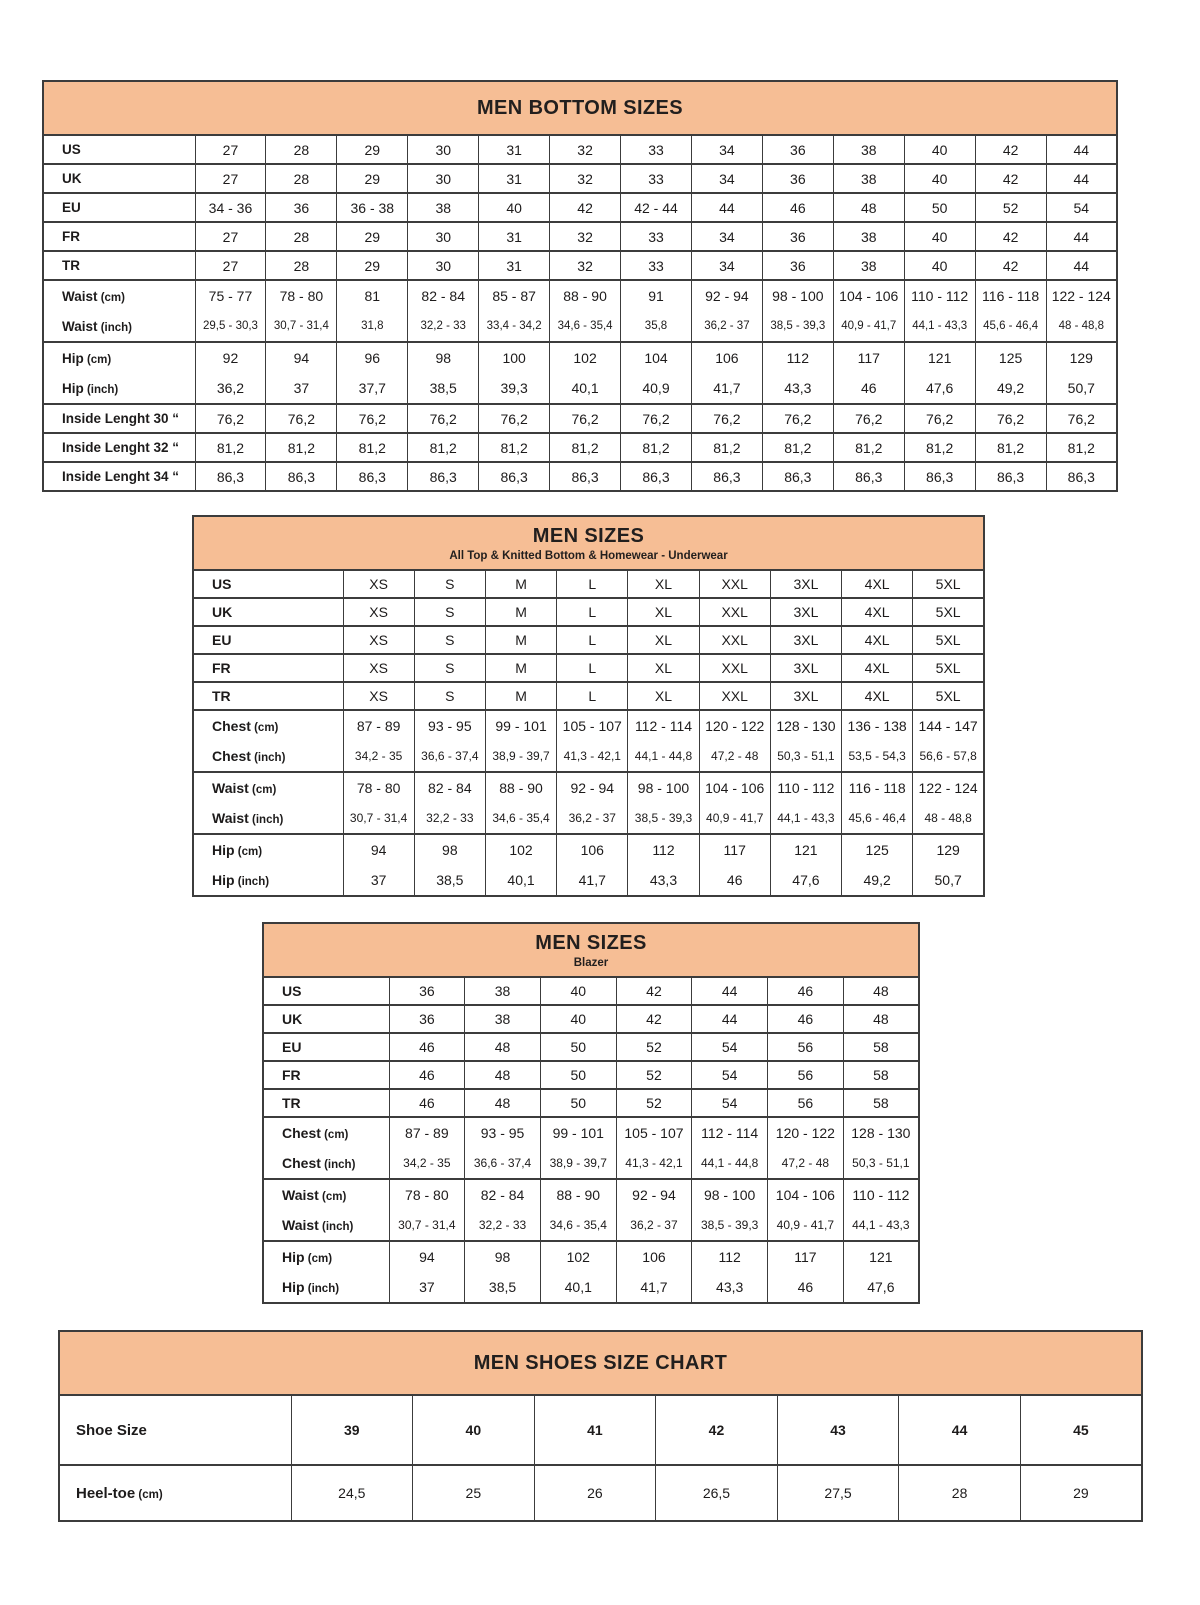  What do you see at coordinates (119, 178) in the screenshot?
I see `row-label: UK` at bounding box center [119, 178].